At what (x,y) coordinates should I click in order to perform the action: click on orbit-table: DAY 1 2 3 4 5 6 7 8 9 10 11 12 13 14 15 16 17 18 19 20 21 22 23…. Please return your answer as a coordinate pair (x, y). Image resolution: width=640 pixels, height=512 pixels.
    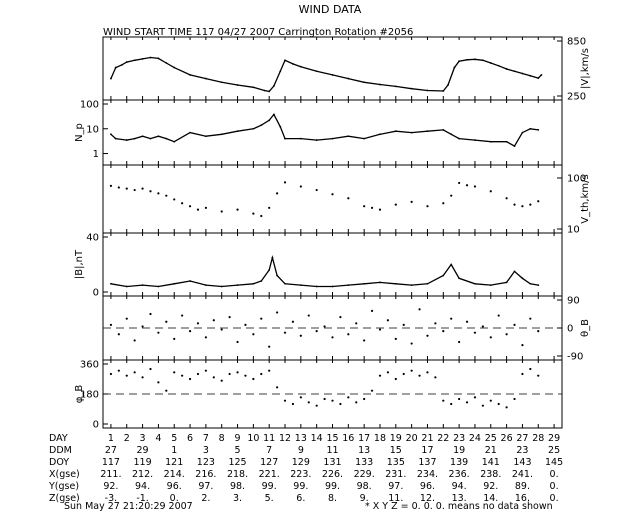
    Looking at the image, I should click on (305, 468).